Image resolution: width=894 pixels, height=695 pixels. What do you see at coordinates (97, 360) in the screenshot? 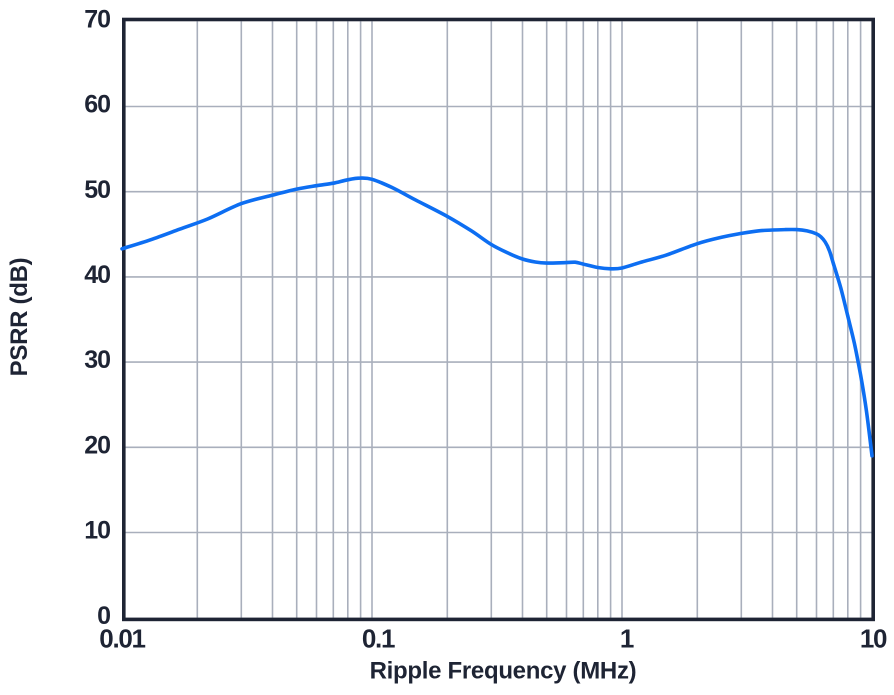
I see `svg-text: 30` at bounding box center [97, 360].